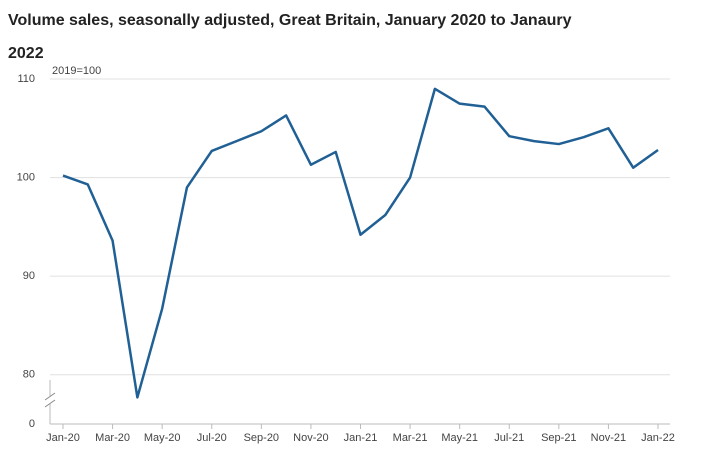 This screenshot has height=475, width=701. Describe the element at coordinates (410, 438) in the screenshot. I see `x-tick-label: Mar-21` at that location.